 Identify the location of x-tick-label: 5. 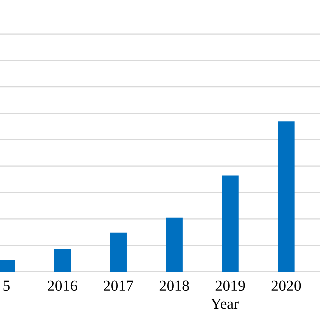
(7, 286).